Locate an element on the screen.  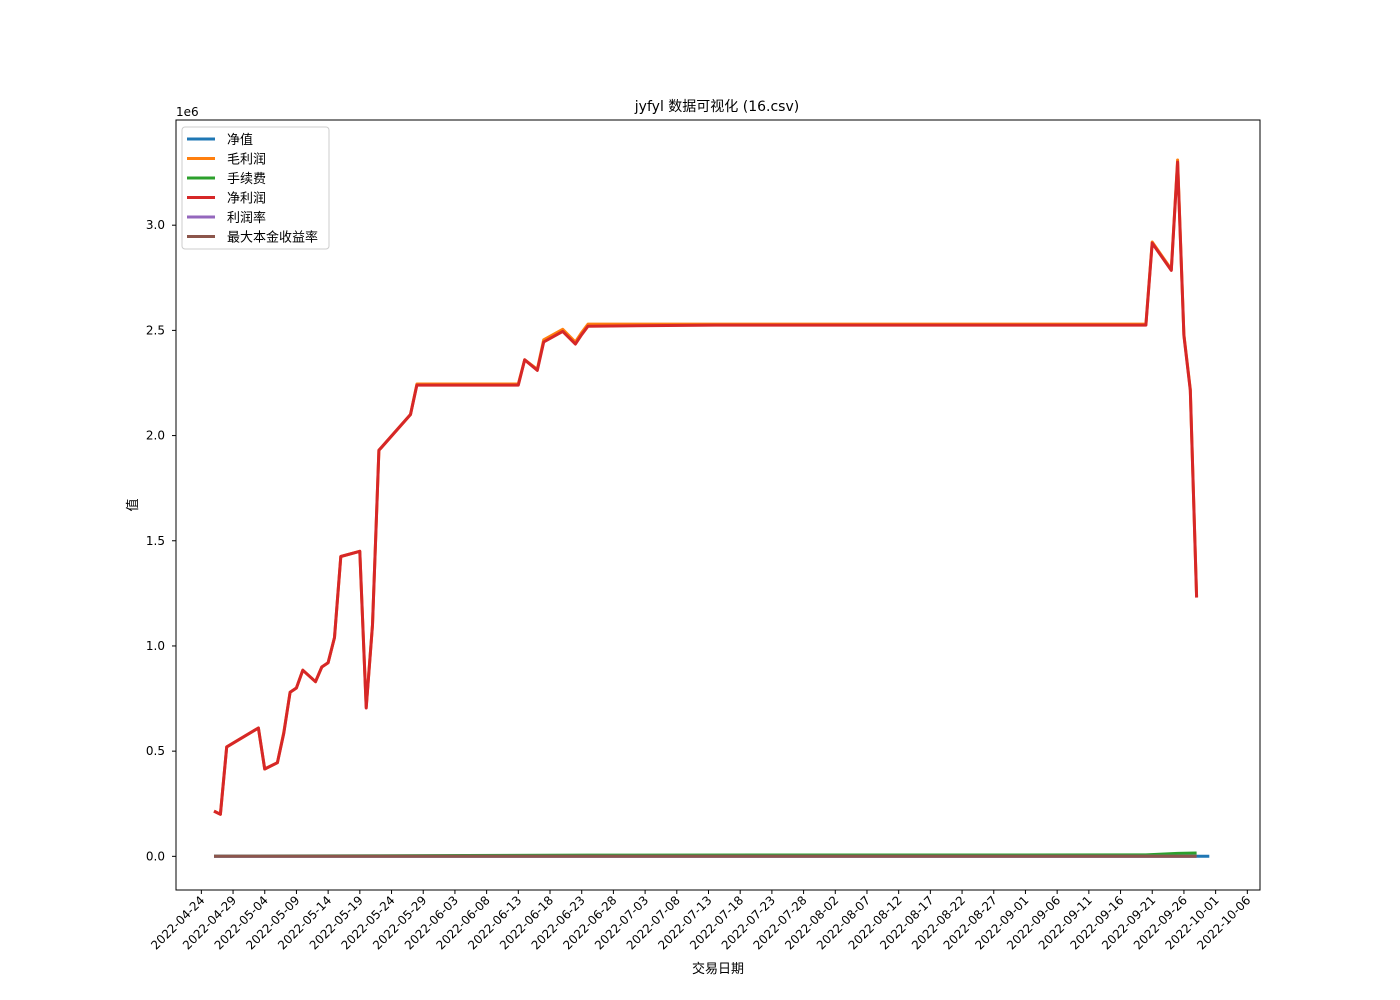
y-offset-label: 1e6 is located at coordinates (187, 112).